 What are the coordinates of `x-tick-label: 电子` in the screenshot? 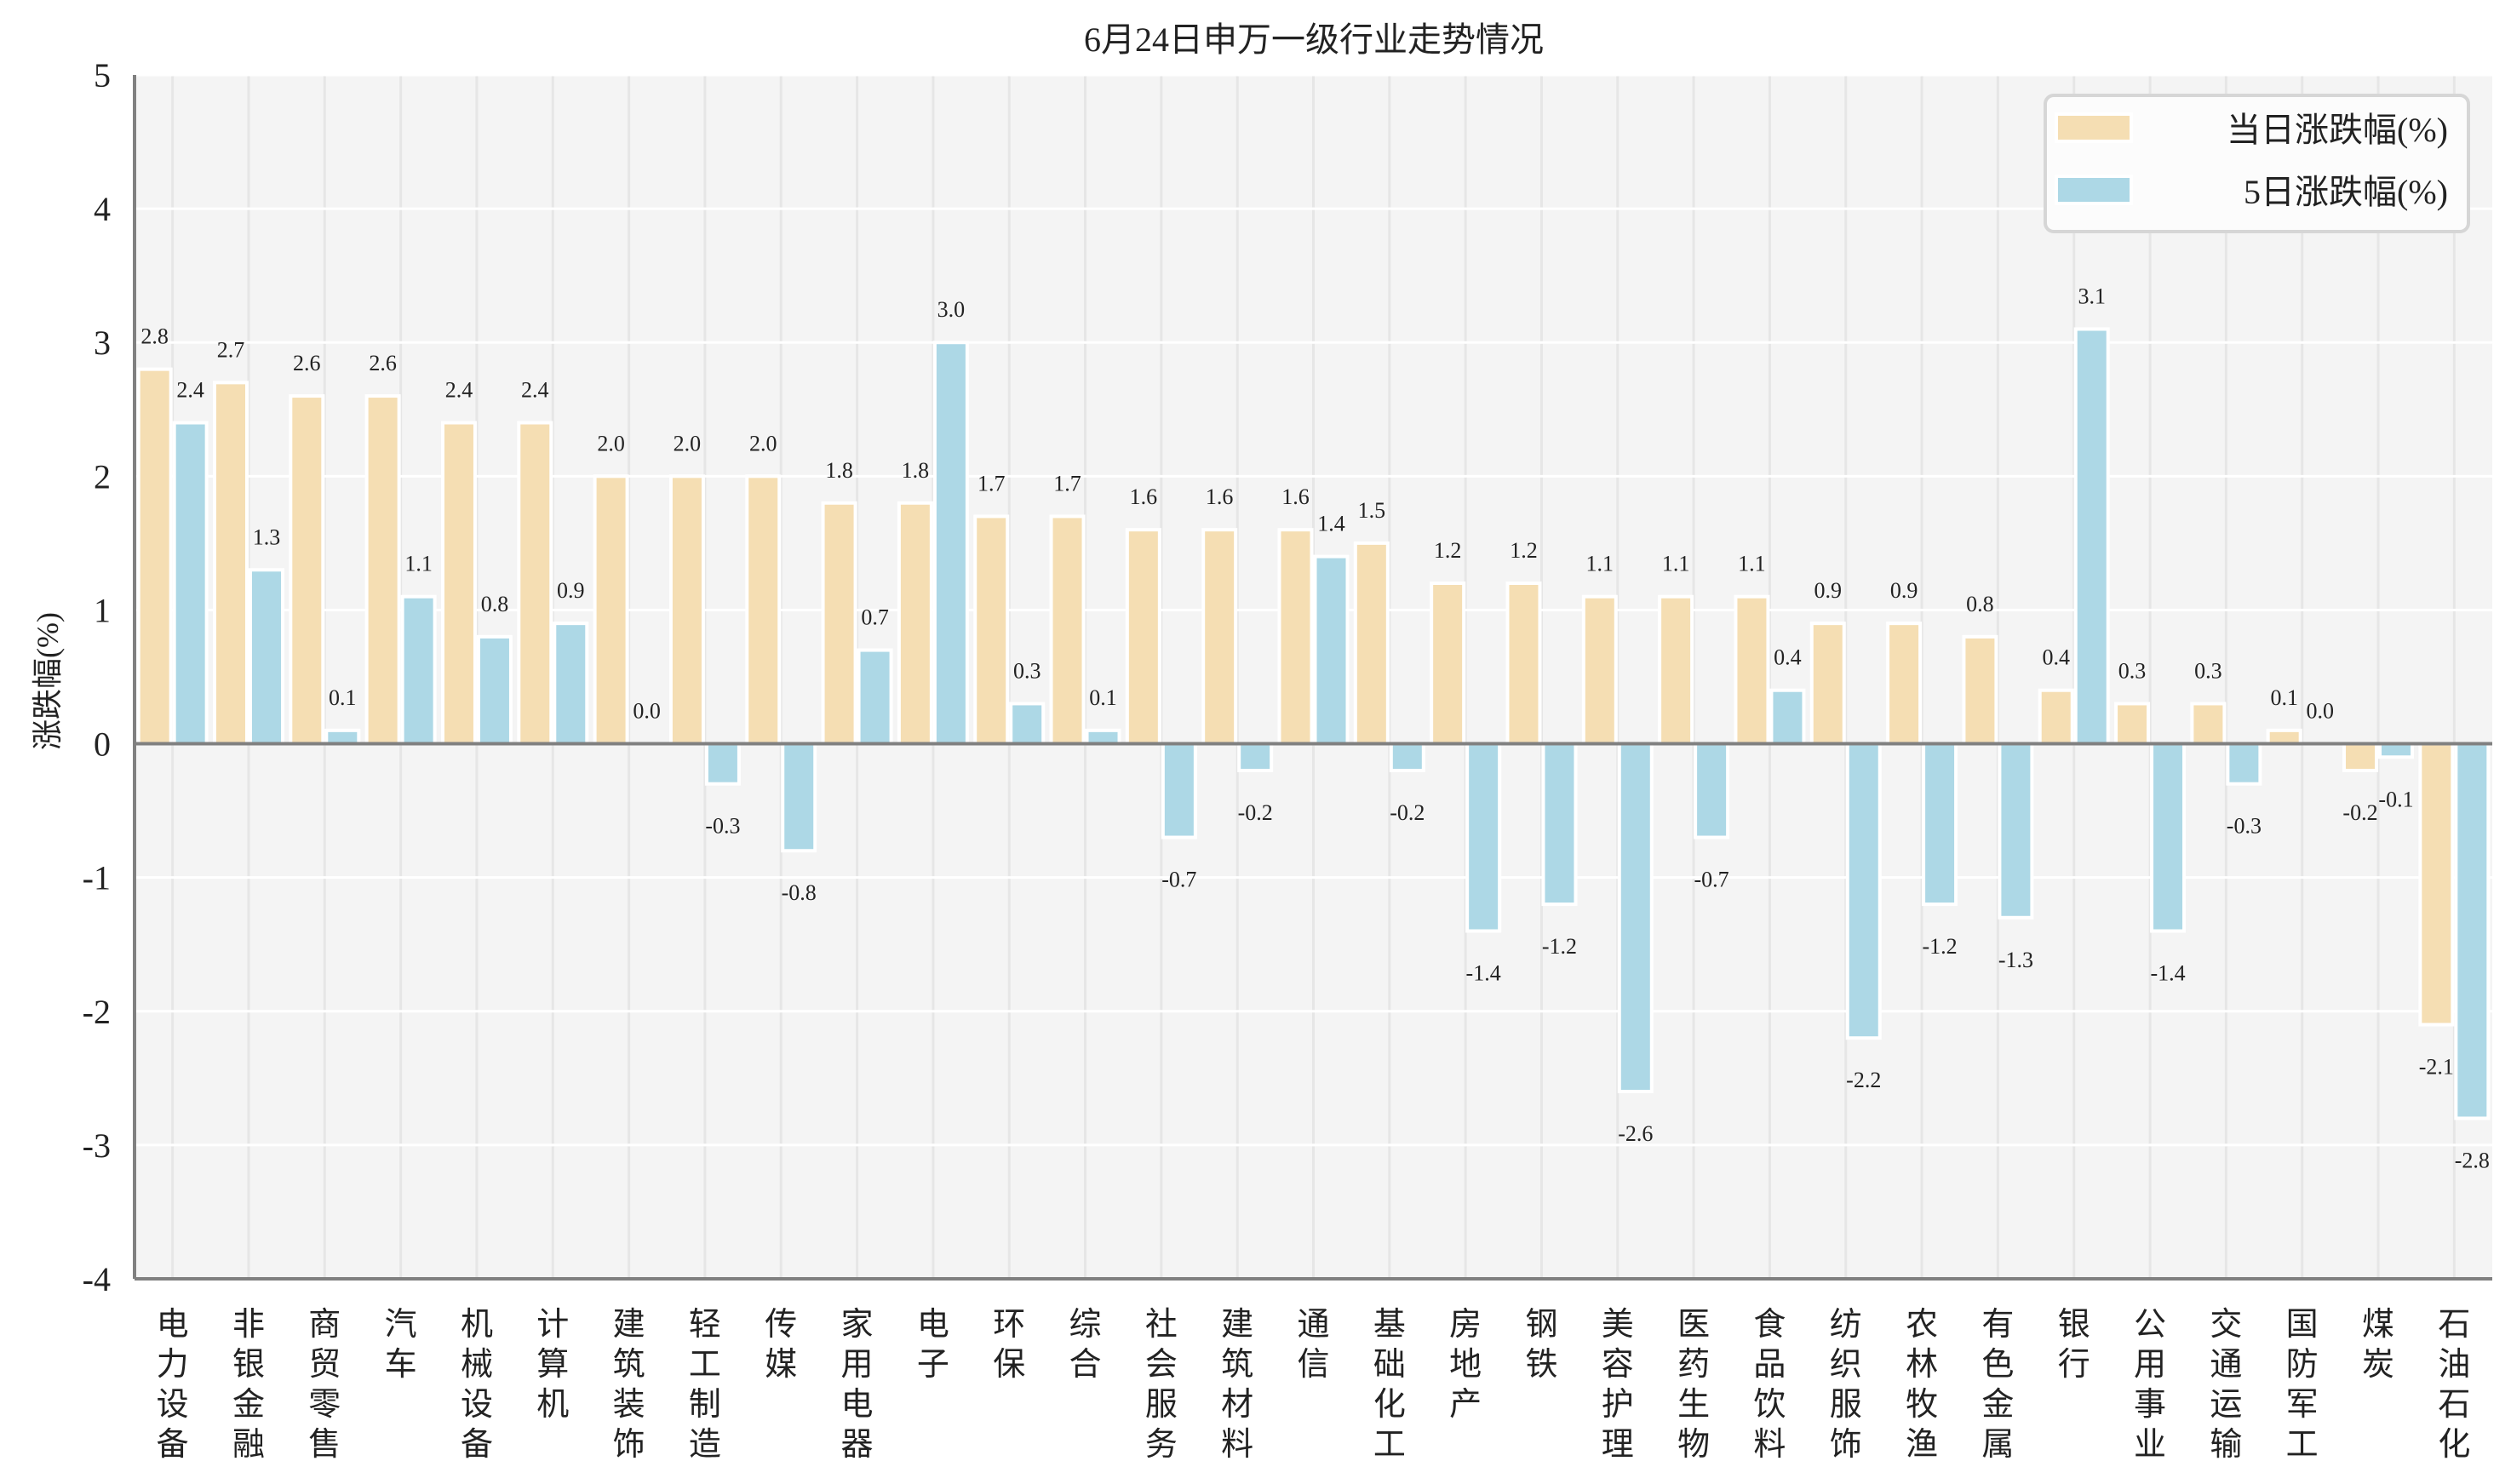 It's located at (933, 1345).